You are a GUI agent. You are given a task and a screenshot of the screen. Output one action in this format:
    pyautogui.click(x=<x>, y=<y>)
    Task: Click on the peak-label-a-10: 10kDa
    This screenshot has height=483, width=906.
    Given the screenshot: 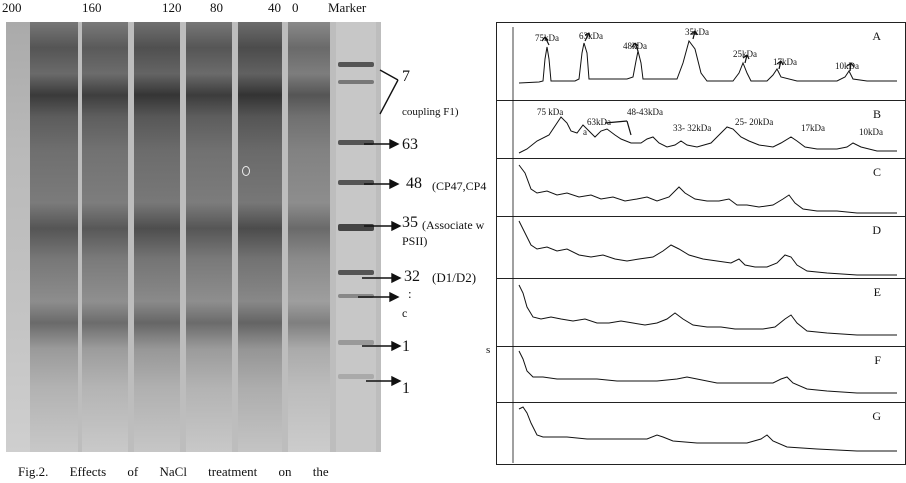 What is the action you would take?
    pyautogui.click(x=847, y=66)
    